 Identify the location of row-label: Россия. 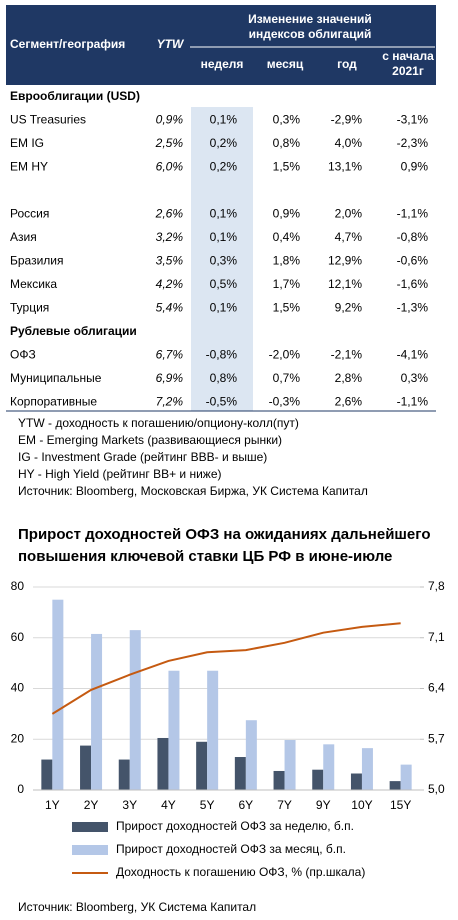
(29, 214).